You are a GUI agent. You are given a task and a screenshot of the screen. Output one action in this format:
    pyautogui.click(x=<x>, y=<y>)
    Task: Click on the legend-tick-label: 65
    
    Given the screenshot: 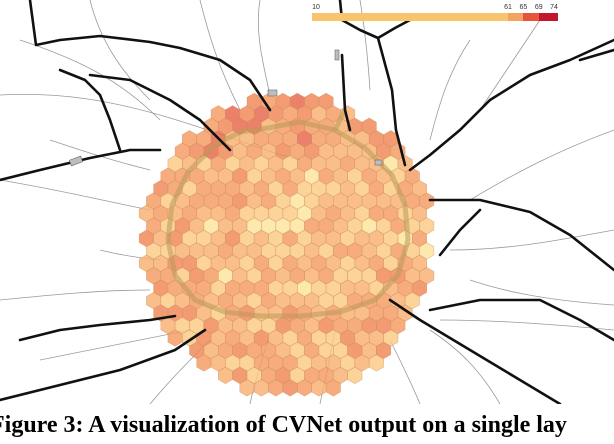 What is the action you would take?
    pyautogui.click(x=523, y=7)
    